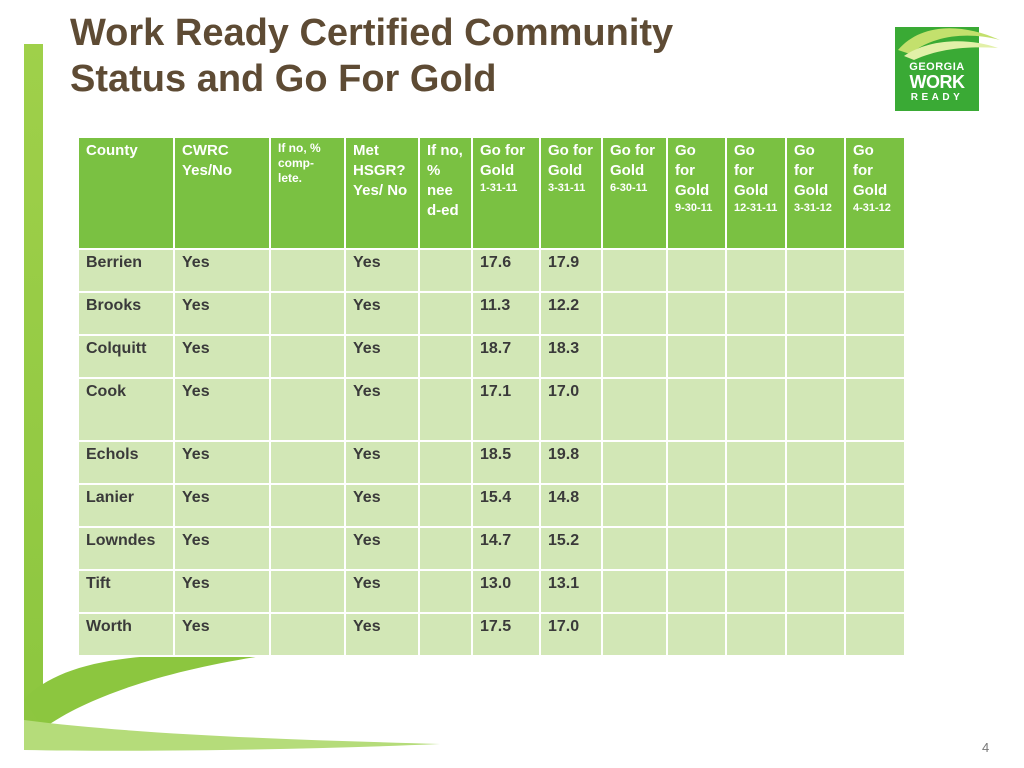 The image size is (1024, 768). I want to click on cell-county: Worth, so click(126, 634).